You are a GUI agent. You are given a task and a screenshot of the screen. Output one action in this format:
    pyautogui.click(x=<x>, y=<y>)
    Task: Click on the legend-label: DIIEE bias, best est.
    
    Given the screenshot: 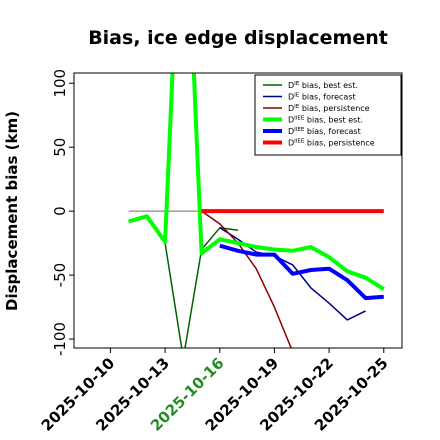 What is the action you would take?
    pyautogui.click(x=325, y=120)
    